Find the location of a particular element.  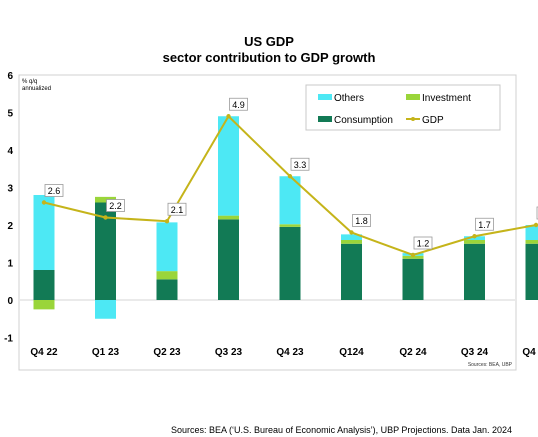

gdp-data-label: 1.7 is located at coordinates (484, 225).